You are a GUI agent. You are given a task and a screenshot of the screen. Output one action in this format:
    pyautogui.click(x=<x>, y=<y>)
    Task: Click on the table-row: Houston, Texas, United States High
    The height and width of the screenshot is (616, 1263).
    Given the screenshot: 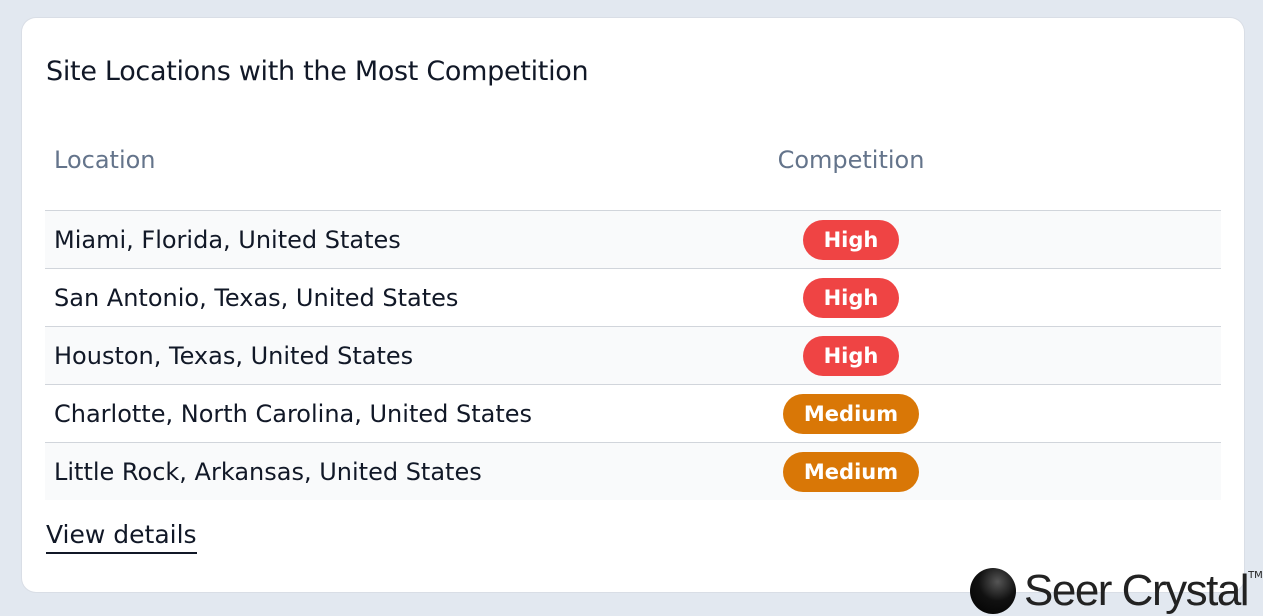 What is the action you would take?
    pyautogui.click(x=633, y=355)
    